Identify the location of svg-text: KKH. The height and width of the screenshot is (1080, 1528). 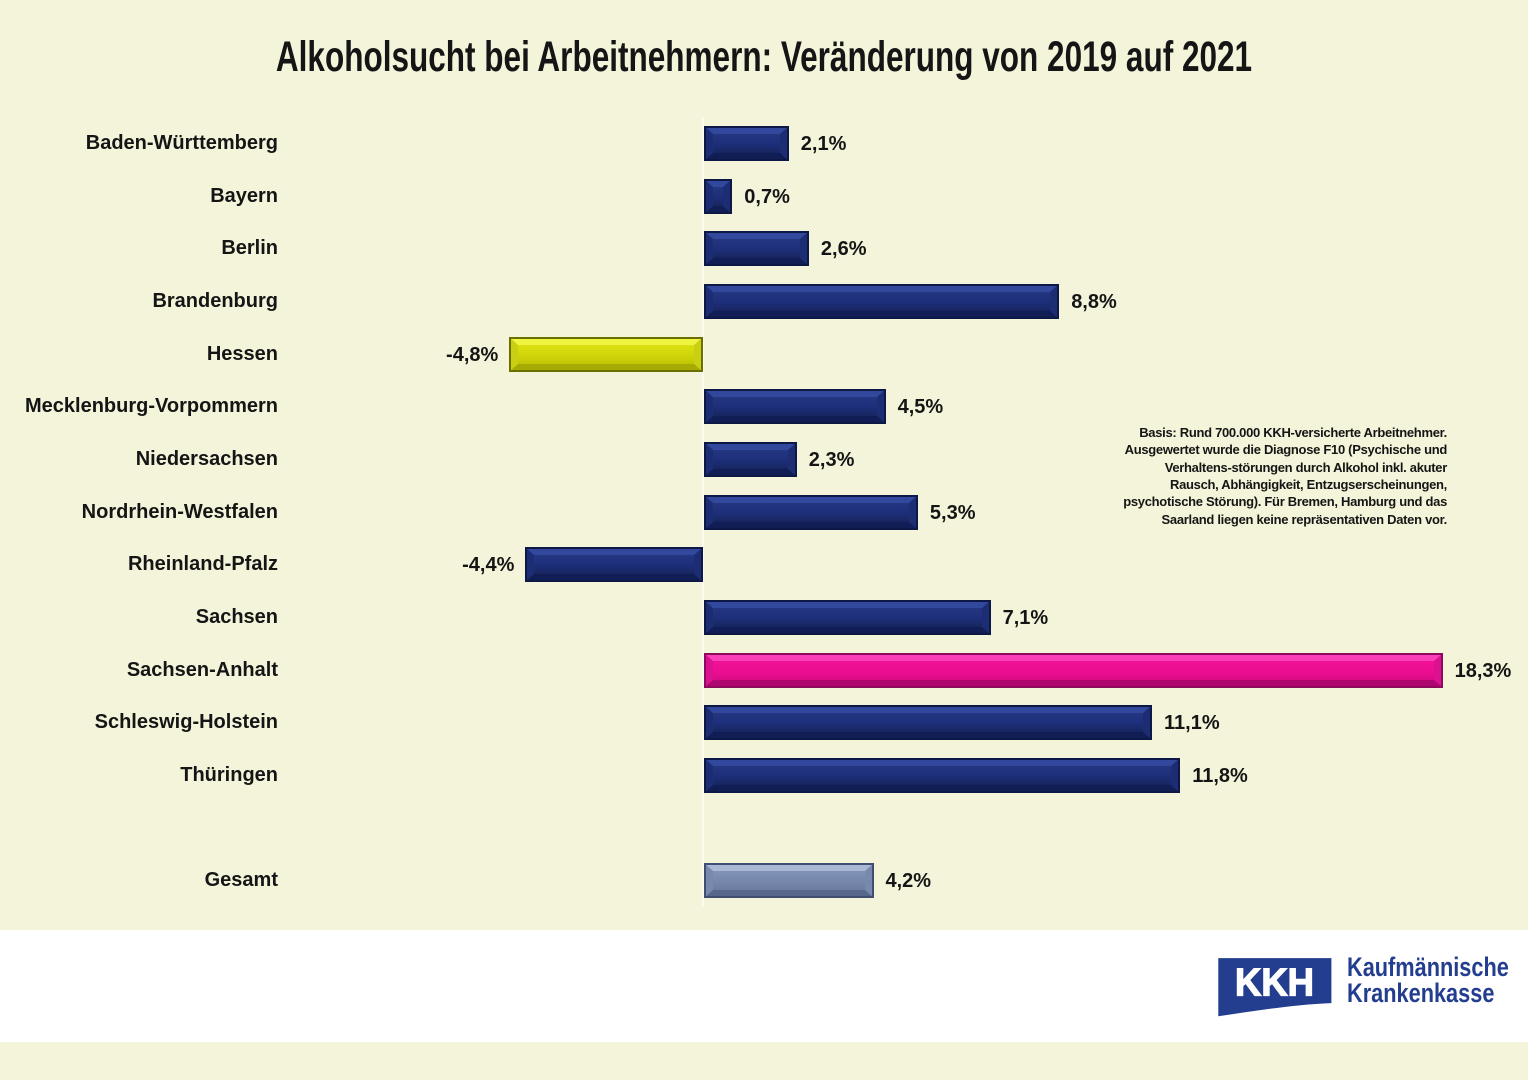
(1274, 982).